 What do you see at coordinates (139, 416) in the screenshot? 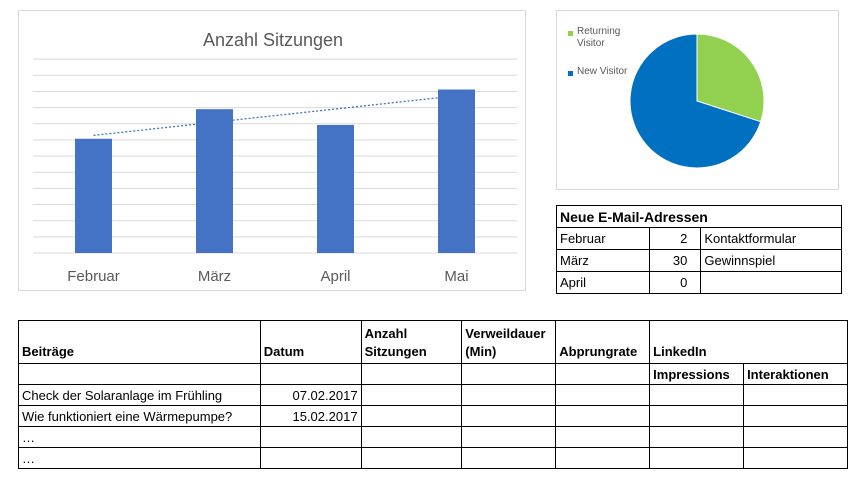
I see `post-title: Wie funktioniert eine Wärmepumpe?` at bounding box center [139, 416].